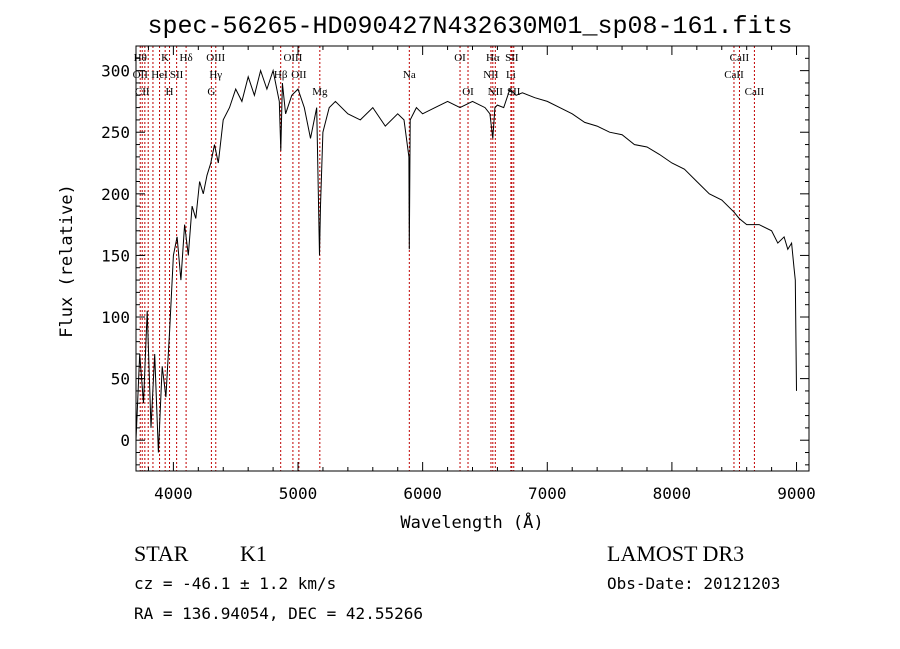 This screenshot has height=649, width=900. What do you see at coordinates (67, 261) in the screenshot?
I see `y-axis-label: Flux (relative)` at bounding box center [67, 261].